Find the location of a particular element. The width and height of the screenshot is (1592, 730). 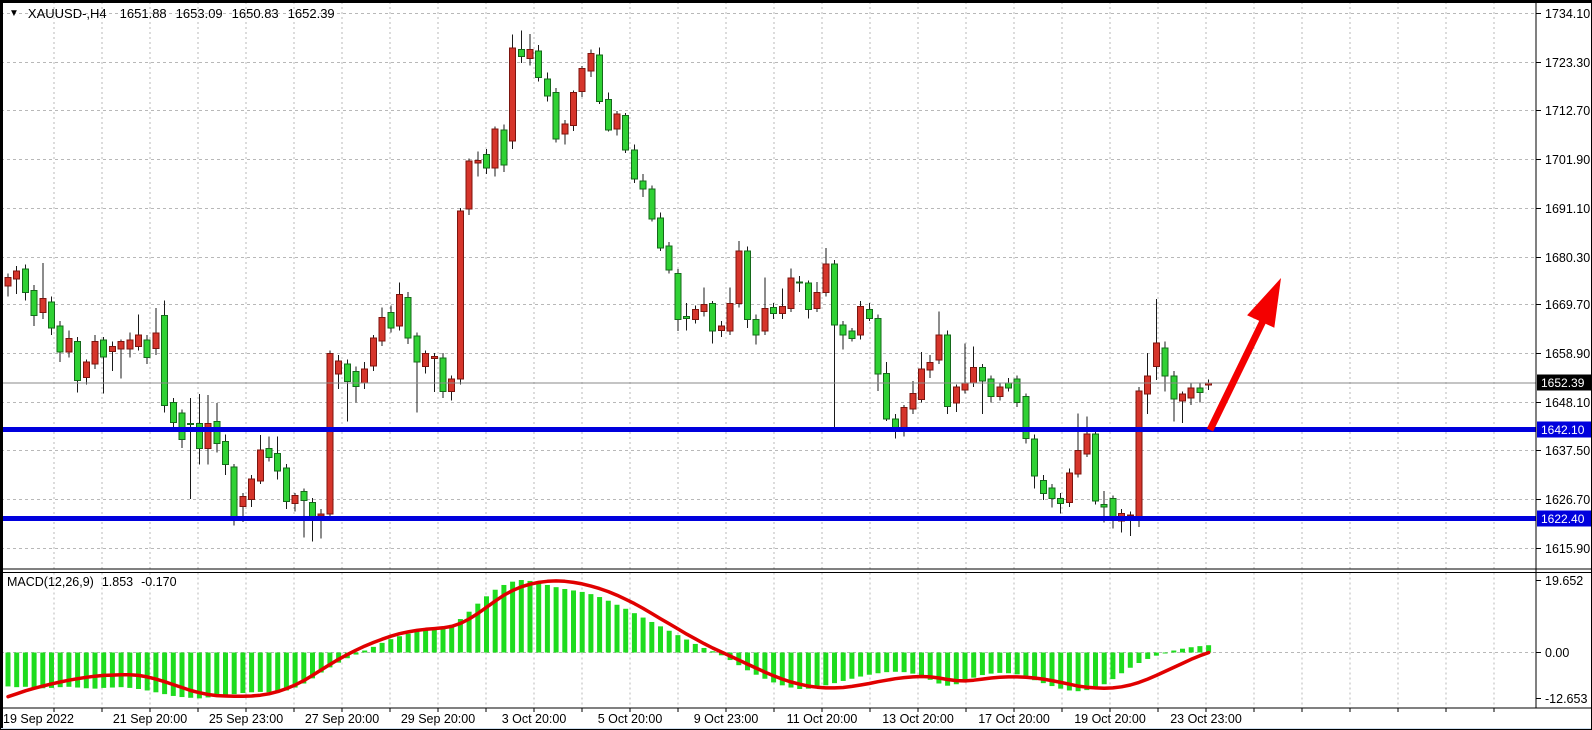

price-axis is located at coordinates (1564, 354).